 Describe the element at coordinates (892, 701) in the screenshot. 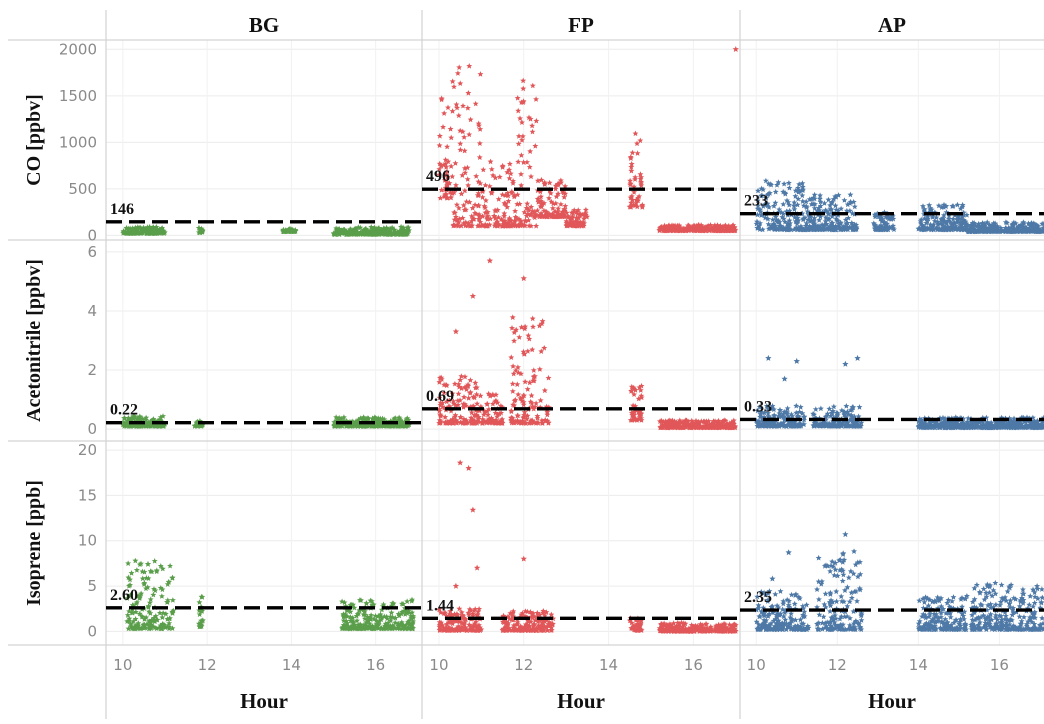

I see `x-axis-label: Hour` at that location.